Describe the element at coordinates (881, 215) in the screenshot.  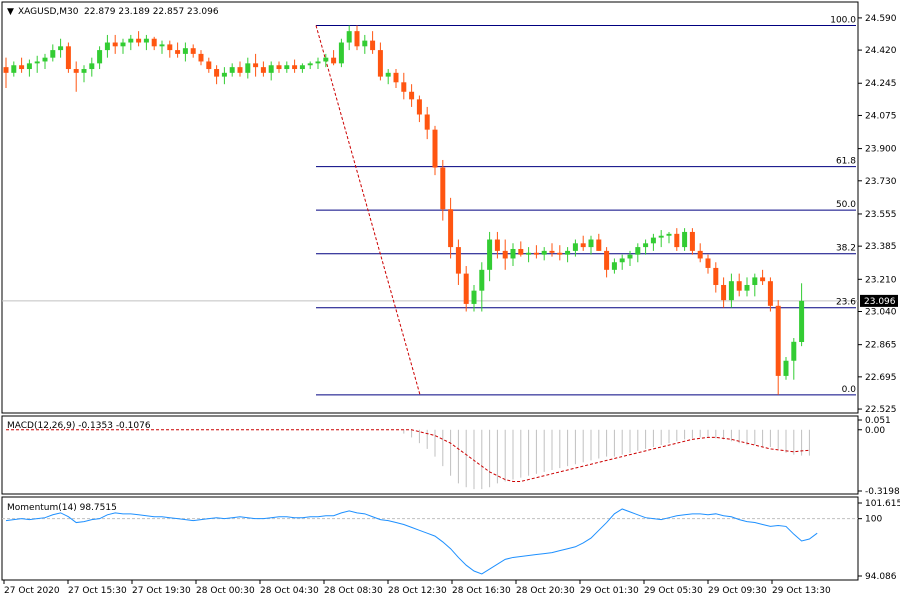
I see `price-y-tick-label: 23.555` at that location.